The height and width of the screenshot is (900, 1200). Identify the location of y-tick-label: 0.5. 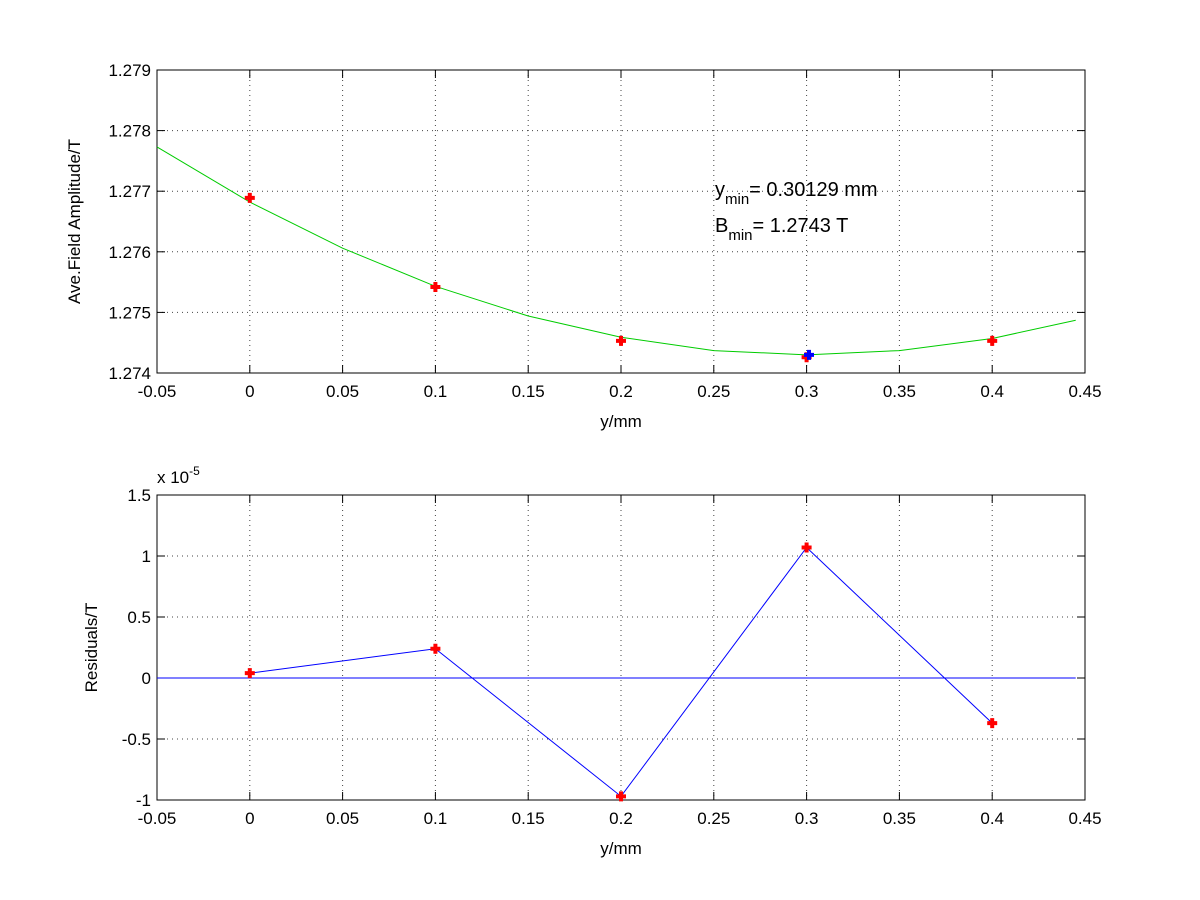
(139, 617).